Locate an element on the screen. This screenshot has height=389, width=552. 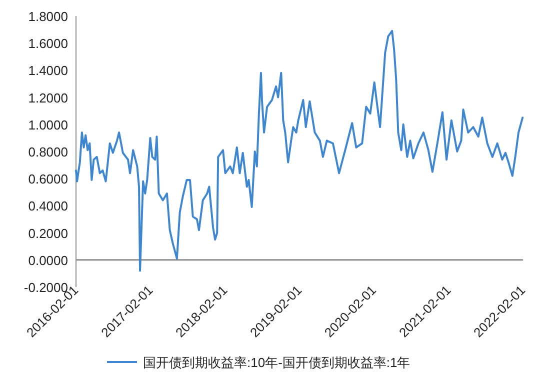
y-tick-label: 1.8000 is located at coordinates (48, 16).